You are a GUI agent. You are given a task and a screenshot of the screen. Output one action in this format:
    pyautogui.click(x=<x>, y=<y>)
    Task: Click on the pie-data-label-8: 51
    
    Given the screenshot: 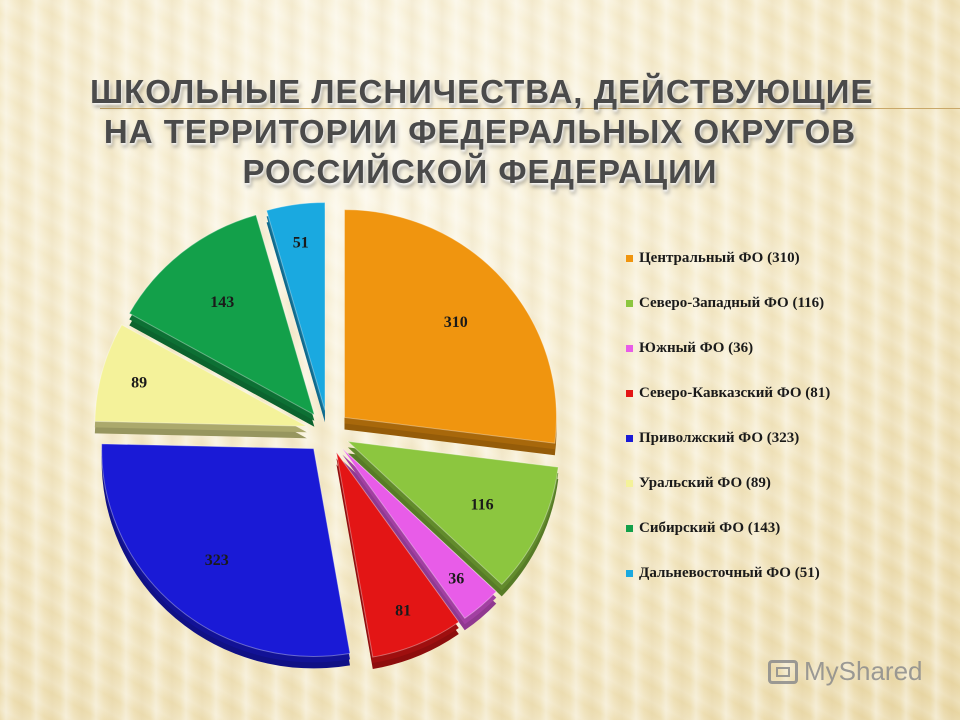 What is the action you would take?
    pyautogui.click(x=301, y=243)
    